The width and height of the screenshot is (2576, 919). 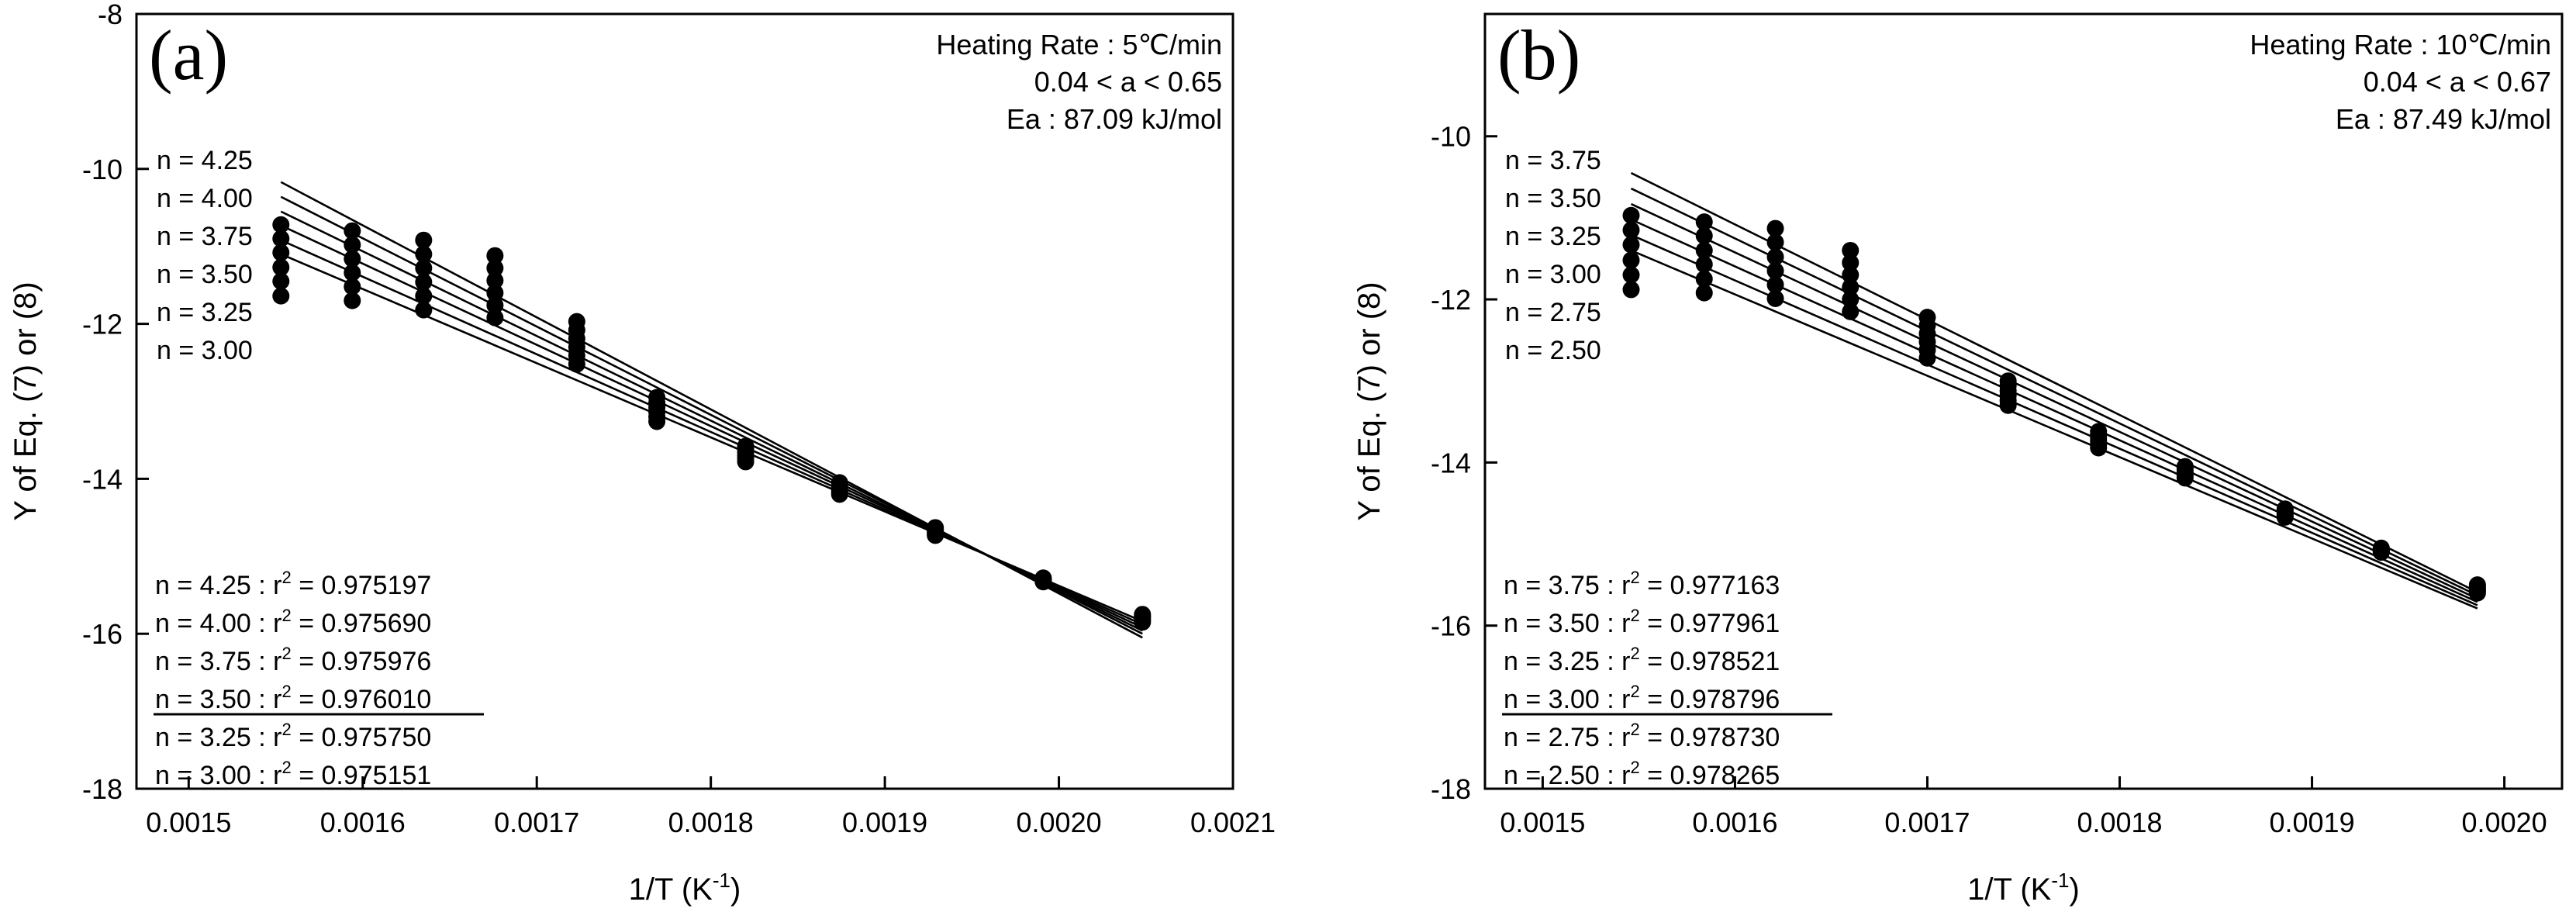 What do you see at coordinates (1642, 622) in the screenshot?
I see `fit-statistic-item: n = 3.50 : r2 = 0.977961` at bounding box center [1642, 622].